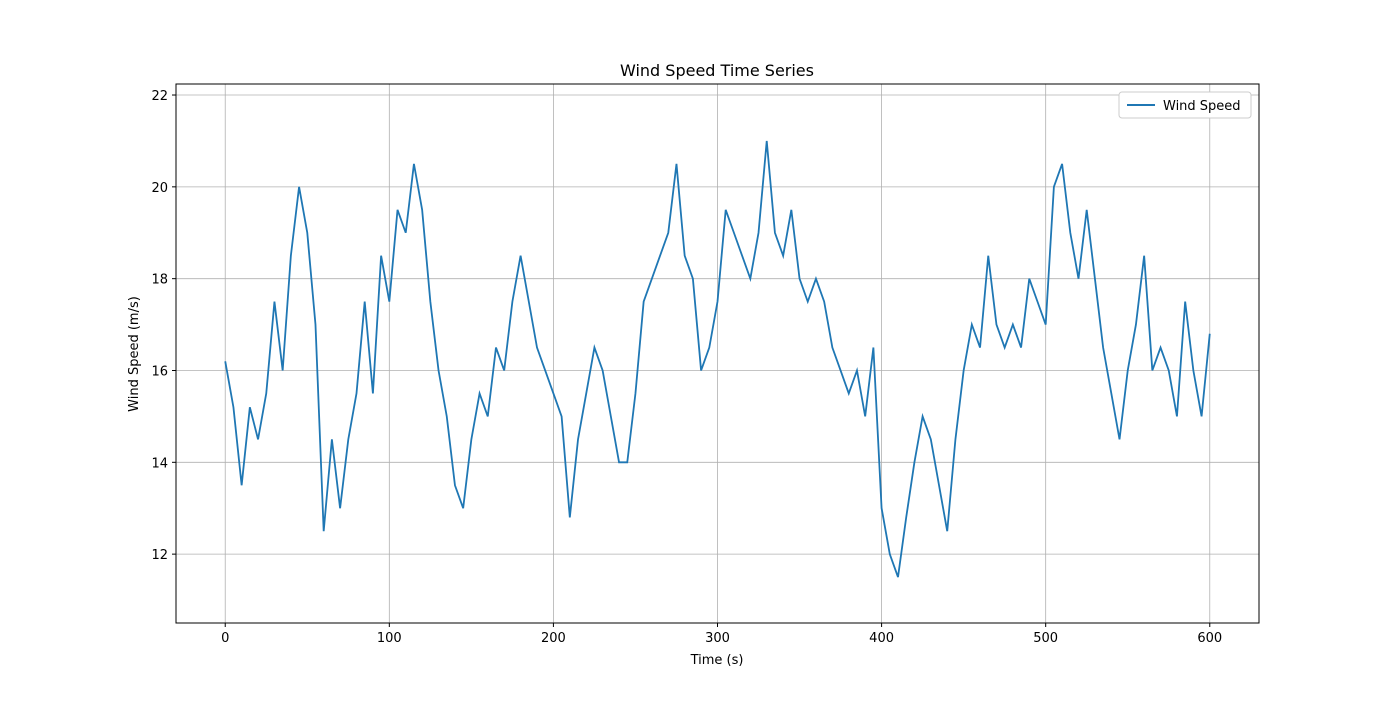 The width and height of the screenshot is (1400, 704). Describe the element at coordinates (1209, 638) in the screenshot. I see `x-tick-label: 600` at that location.